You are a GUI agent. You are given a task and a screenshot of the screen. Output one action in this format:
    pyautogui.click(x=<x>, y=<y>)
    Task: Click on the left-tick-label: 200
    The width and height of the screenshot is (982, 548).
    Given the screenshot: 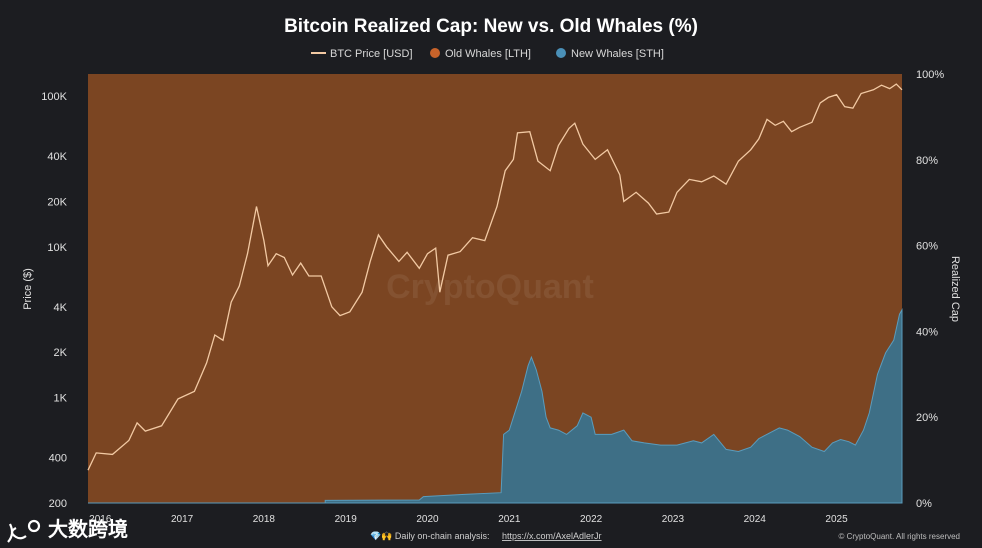 What is the action you would take?
    pyautogui.click(x=58, y=504)
    